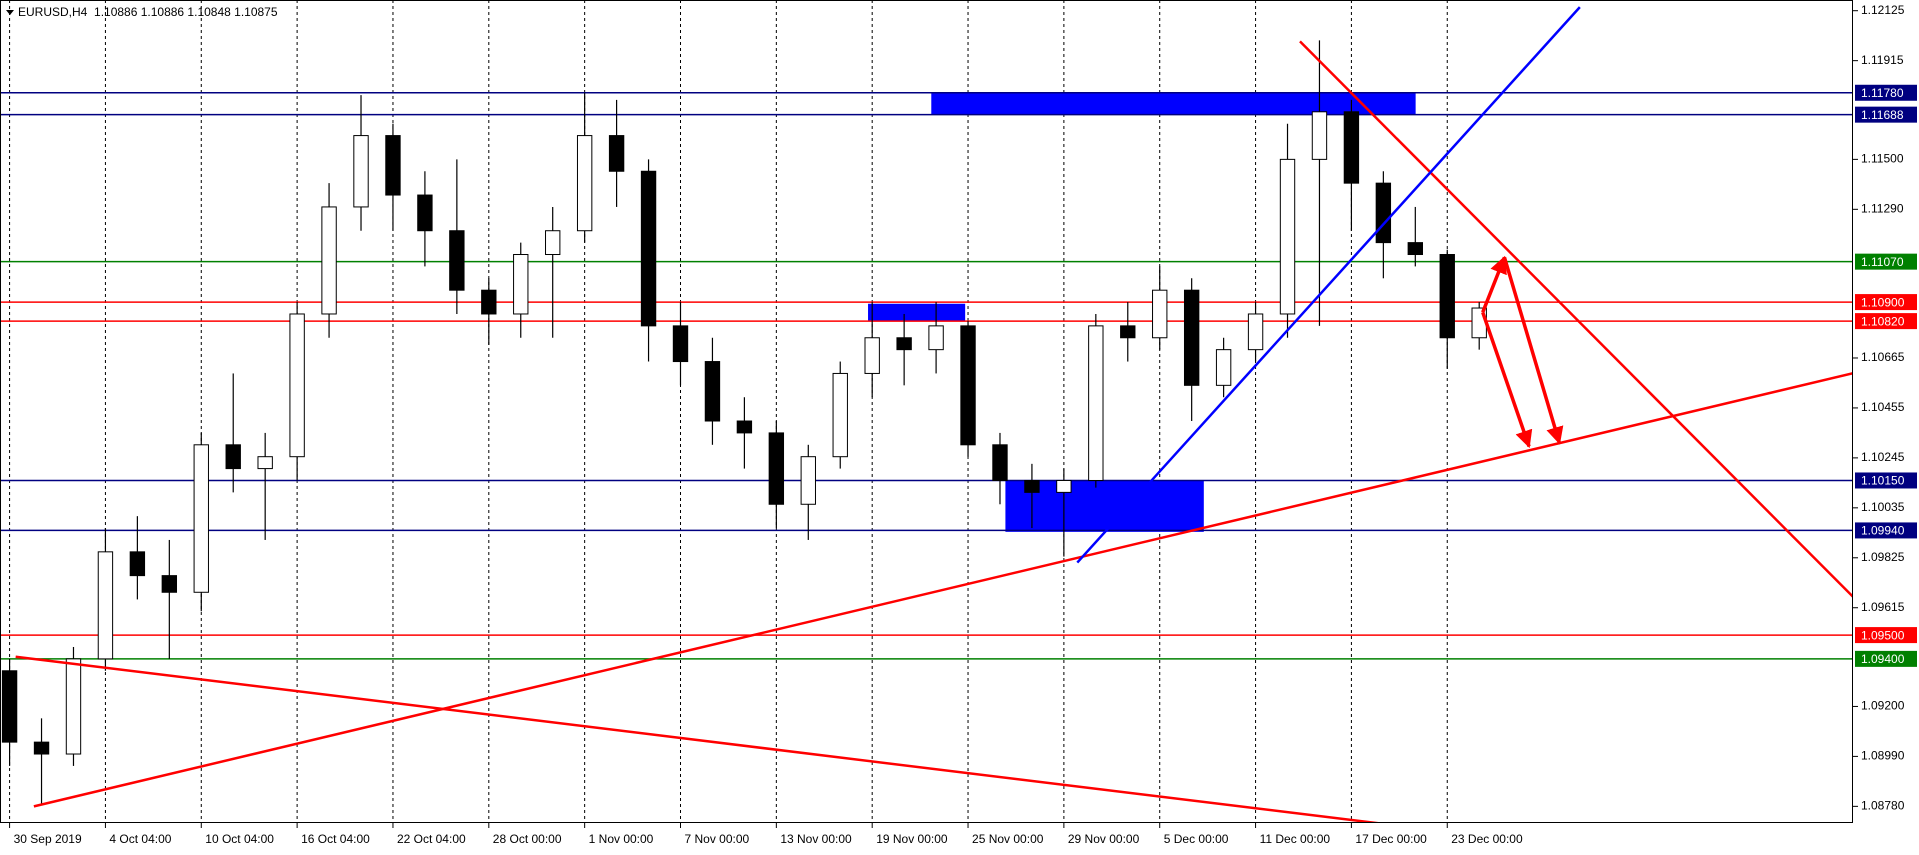 This screenshot has width=1919, height=855. What do you see at coordinates (1487, 839) in the screenshot?
I see `x-tick-label: 23 Dec 00:00` at bounding box center [1487, 839].